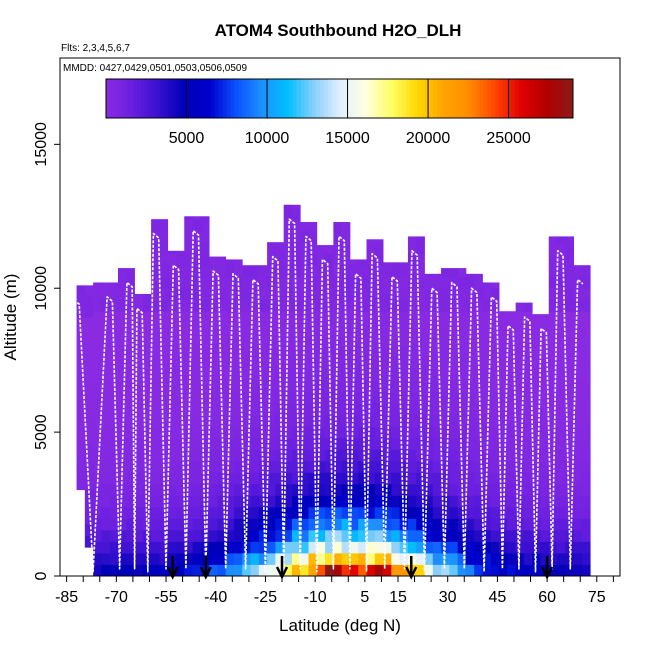 This screenshot has width=650, height=650. Describe the element at coordinates (339, 98) in the screenshot. I see `colorbar` at that location.